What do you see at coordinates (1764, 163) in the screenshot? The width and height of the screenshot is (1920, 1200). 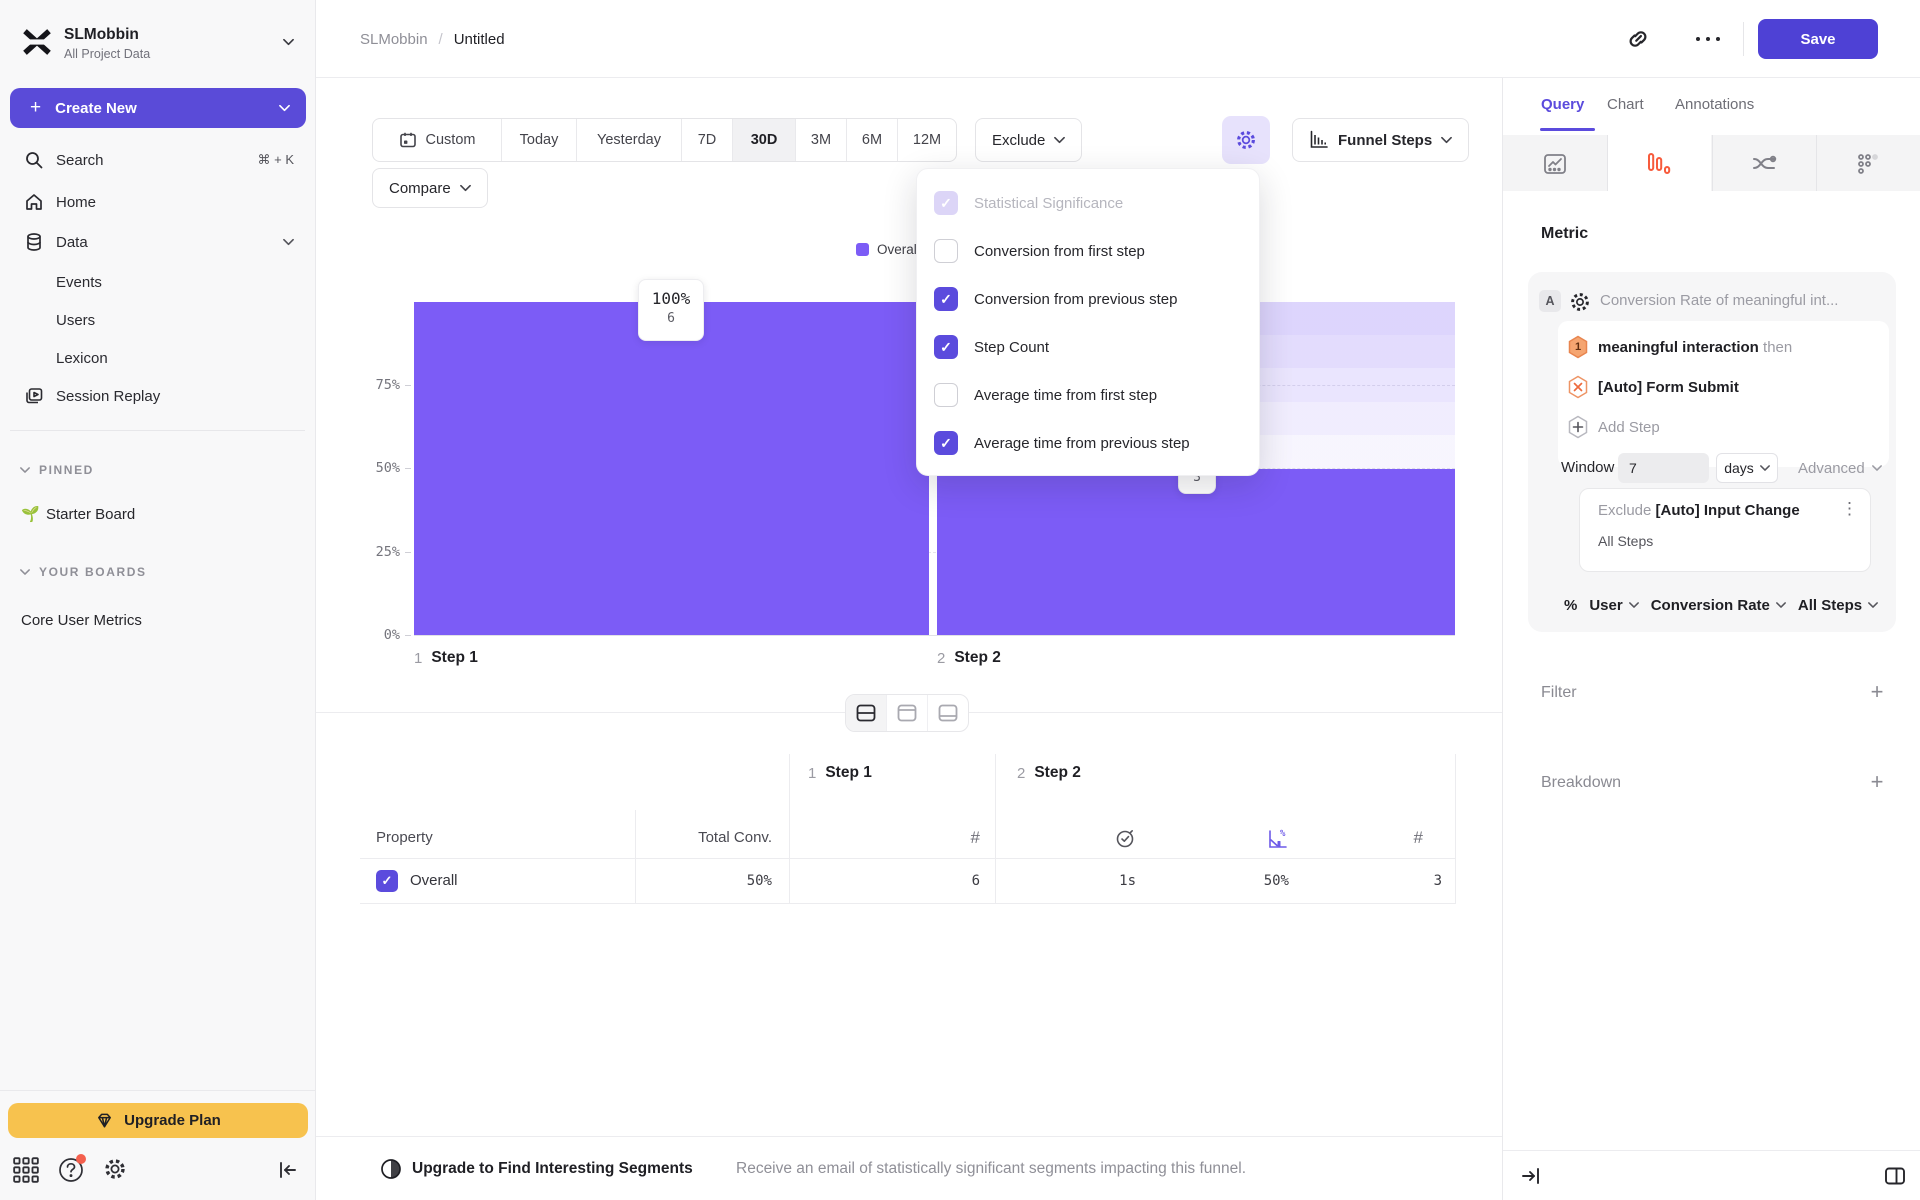 I see `chart-type-flows-tab` at bounding box center [1764, 163].